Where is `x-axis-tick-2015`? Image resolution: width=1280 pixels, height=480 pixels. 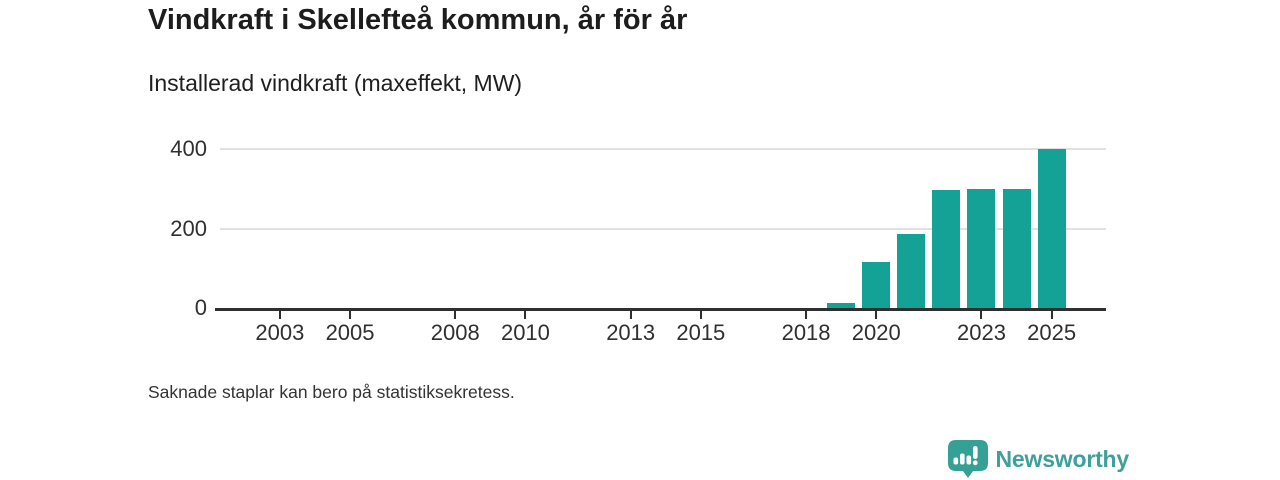 x-axis-tick-2015 is located at coordinates (700, 315).